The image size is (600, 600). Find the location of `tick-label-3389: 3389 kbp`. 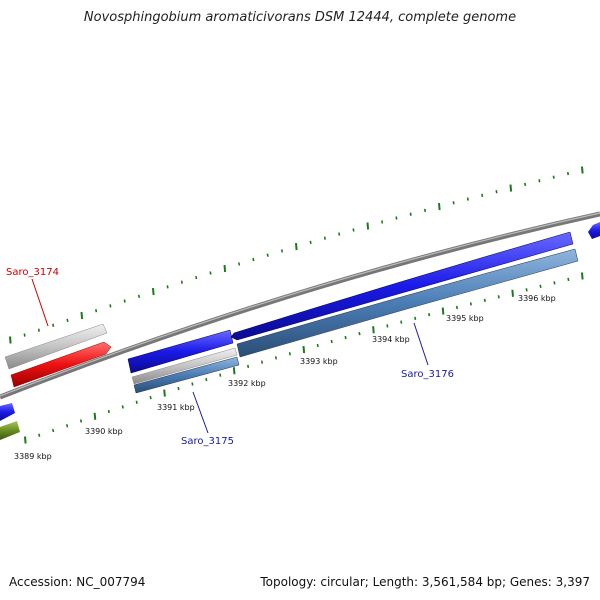

tick-label-3389: 3389 kbp is located at coordinates (33, 456).